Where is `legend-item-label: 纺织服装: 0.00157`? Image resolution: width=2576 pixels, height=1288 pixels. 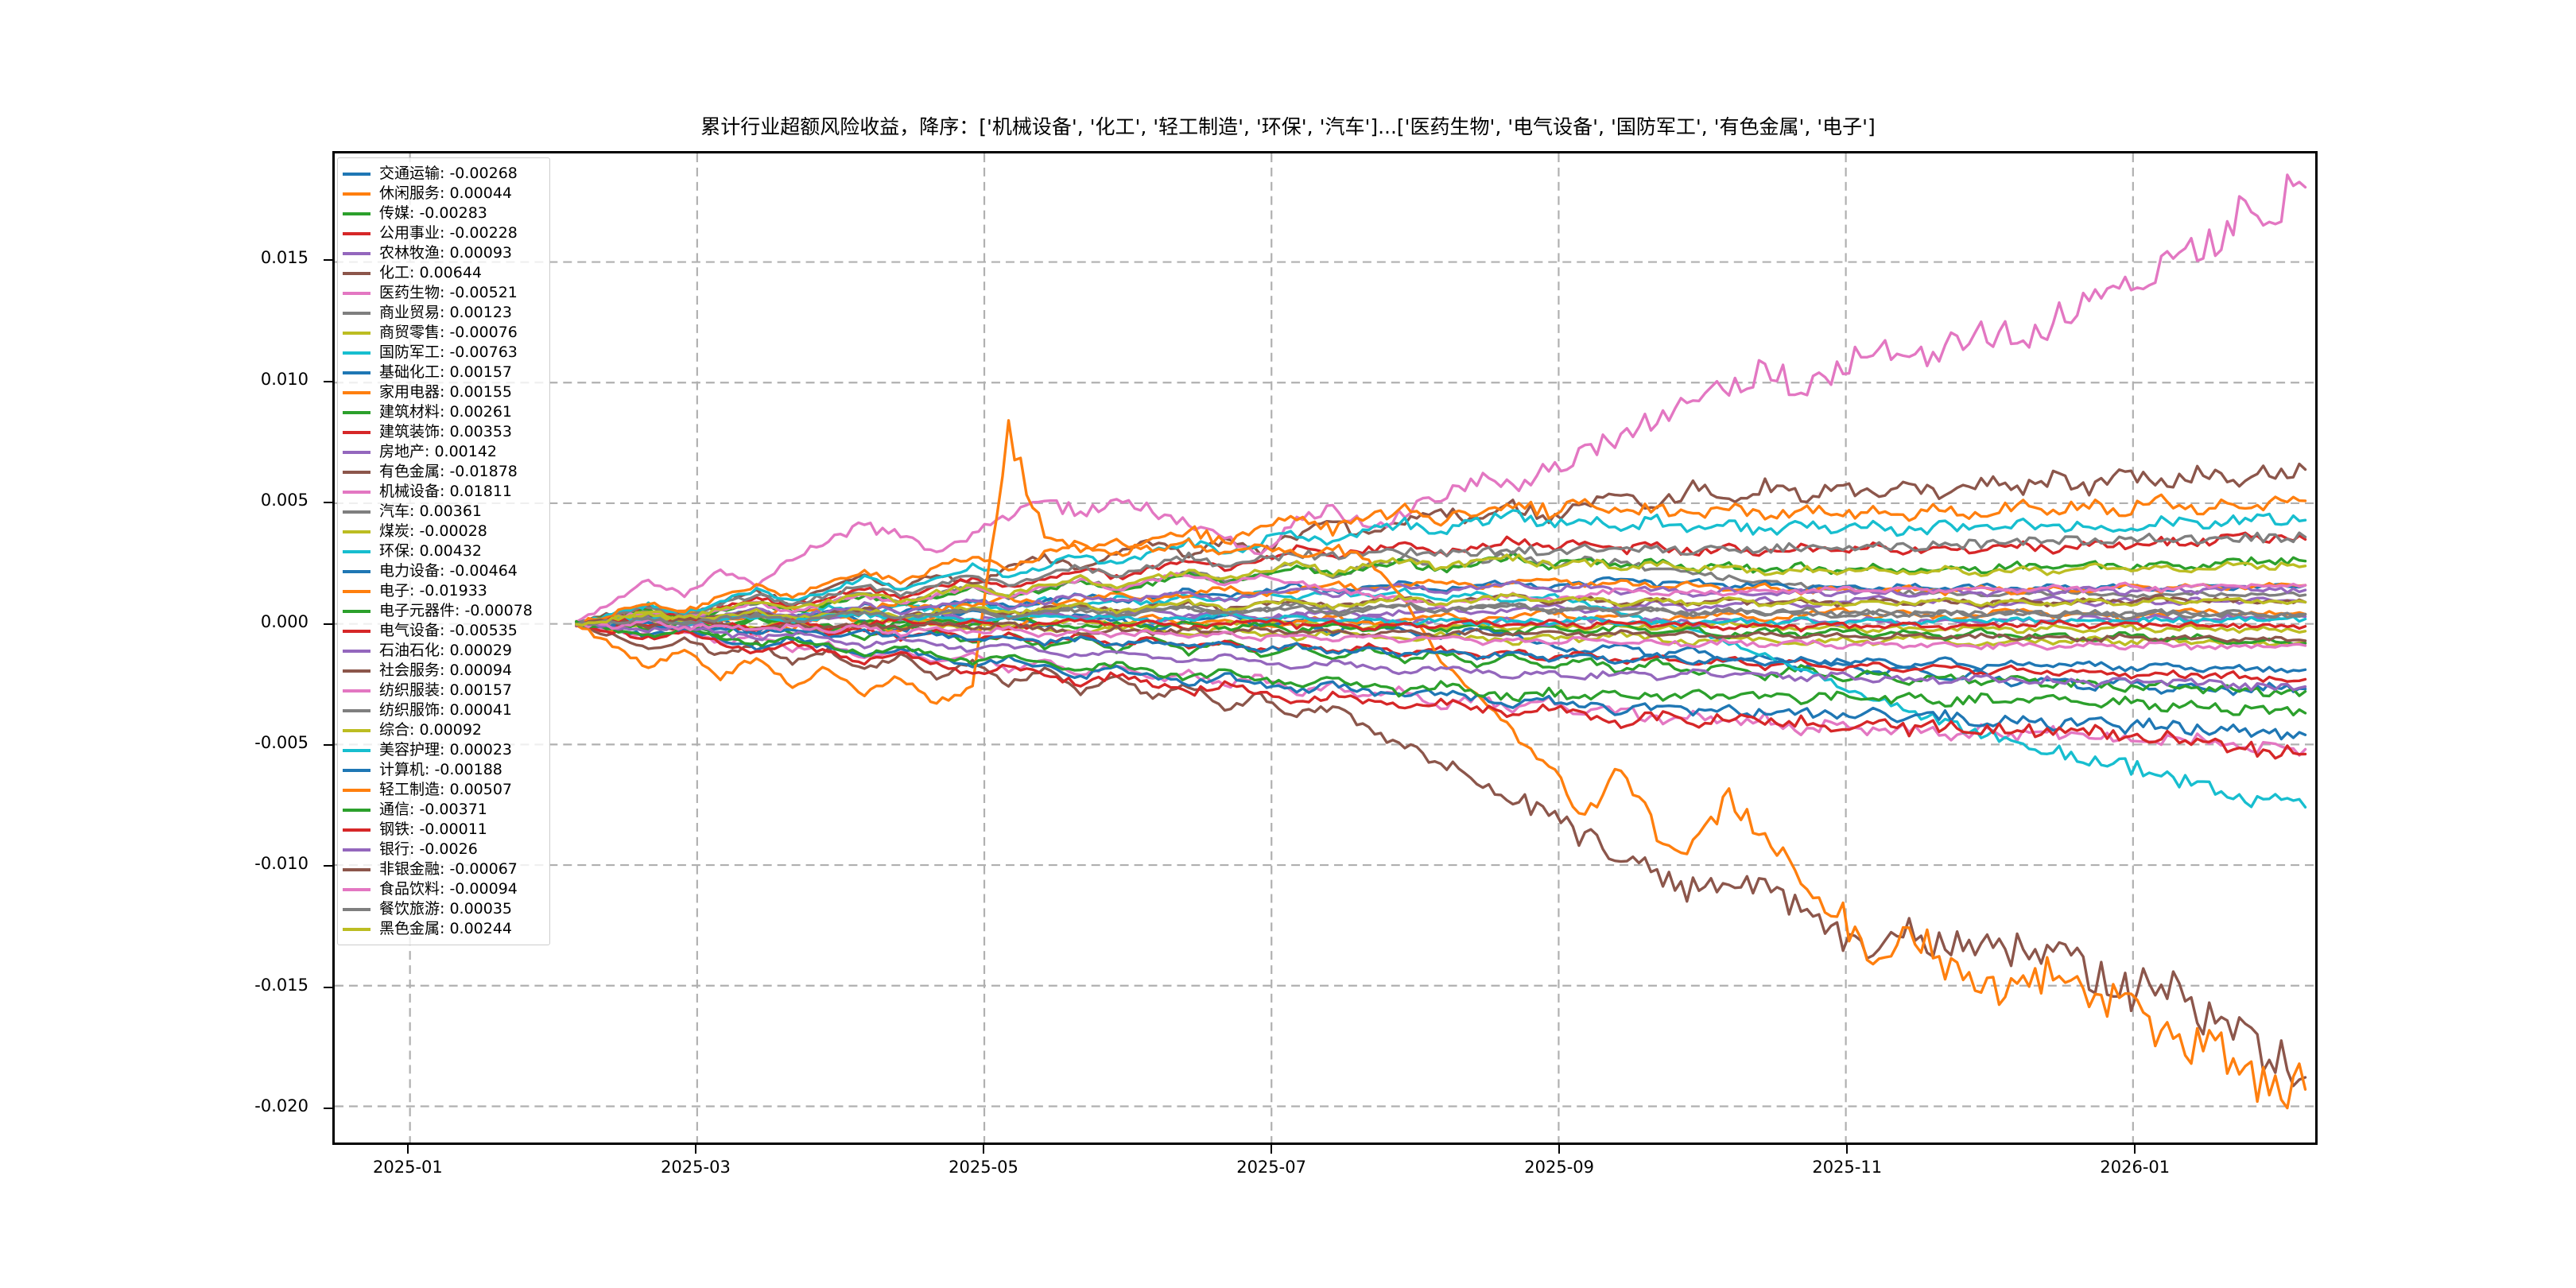 legend-item-label: 纺织服装: 0.00157 is located at coordinates (446, 690).